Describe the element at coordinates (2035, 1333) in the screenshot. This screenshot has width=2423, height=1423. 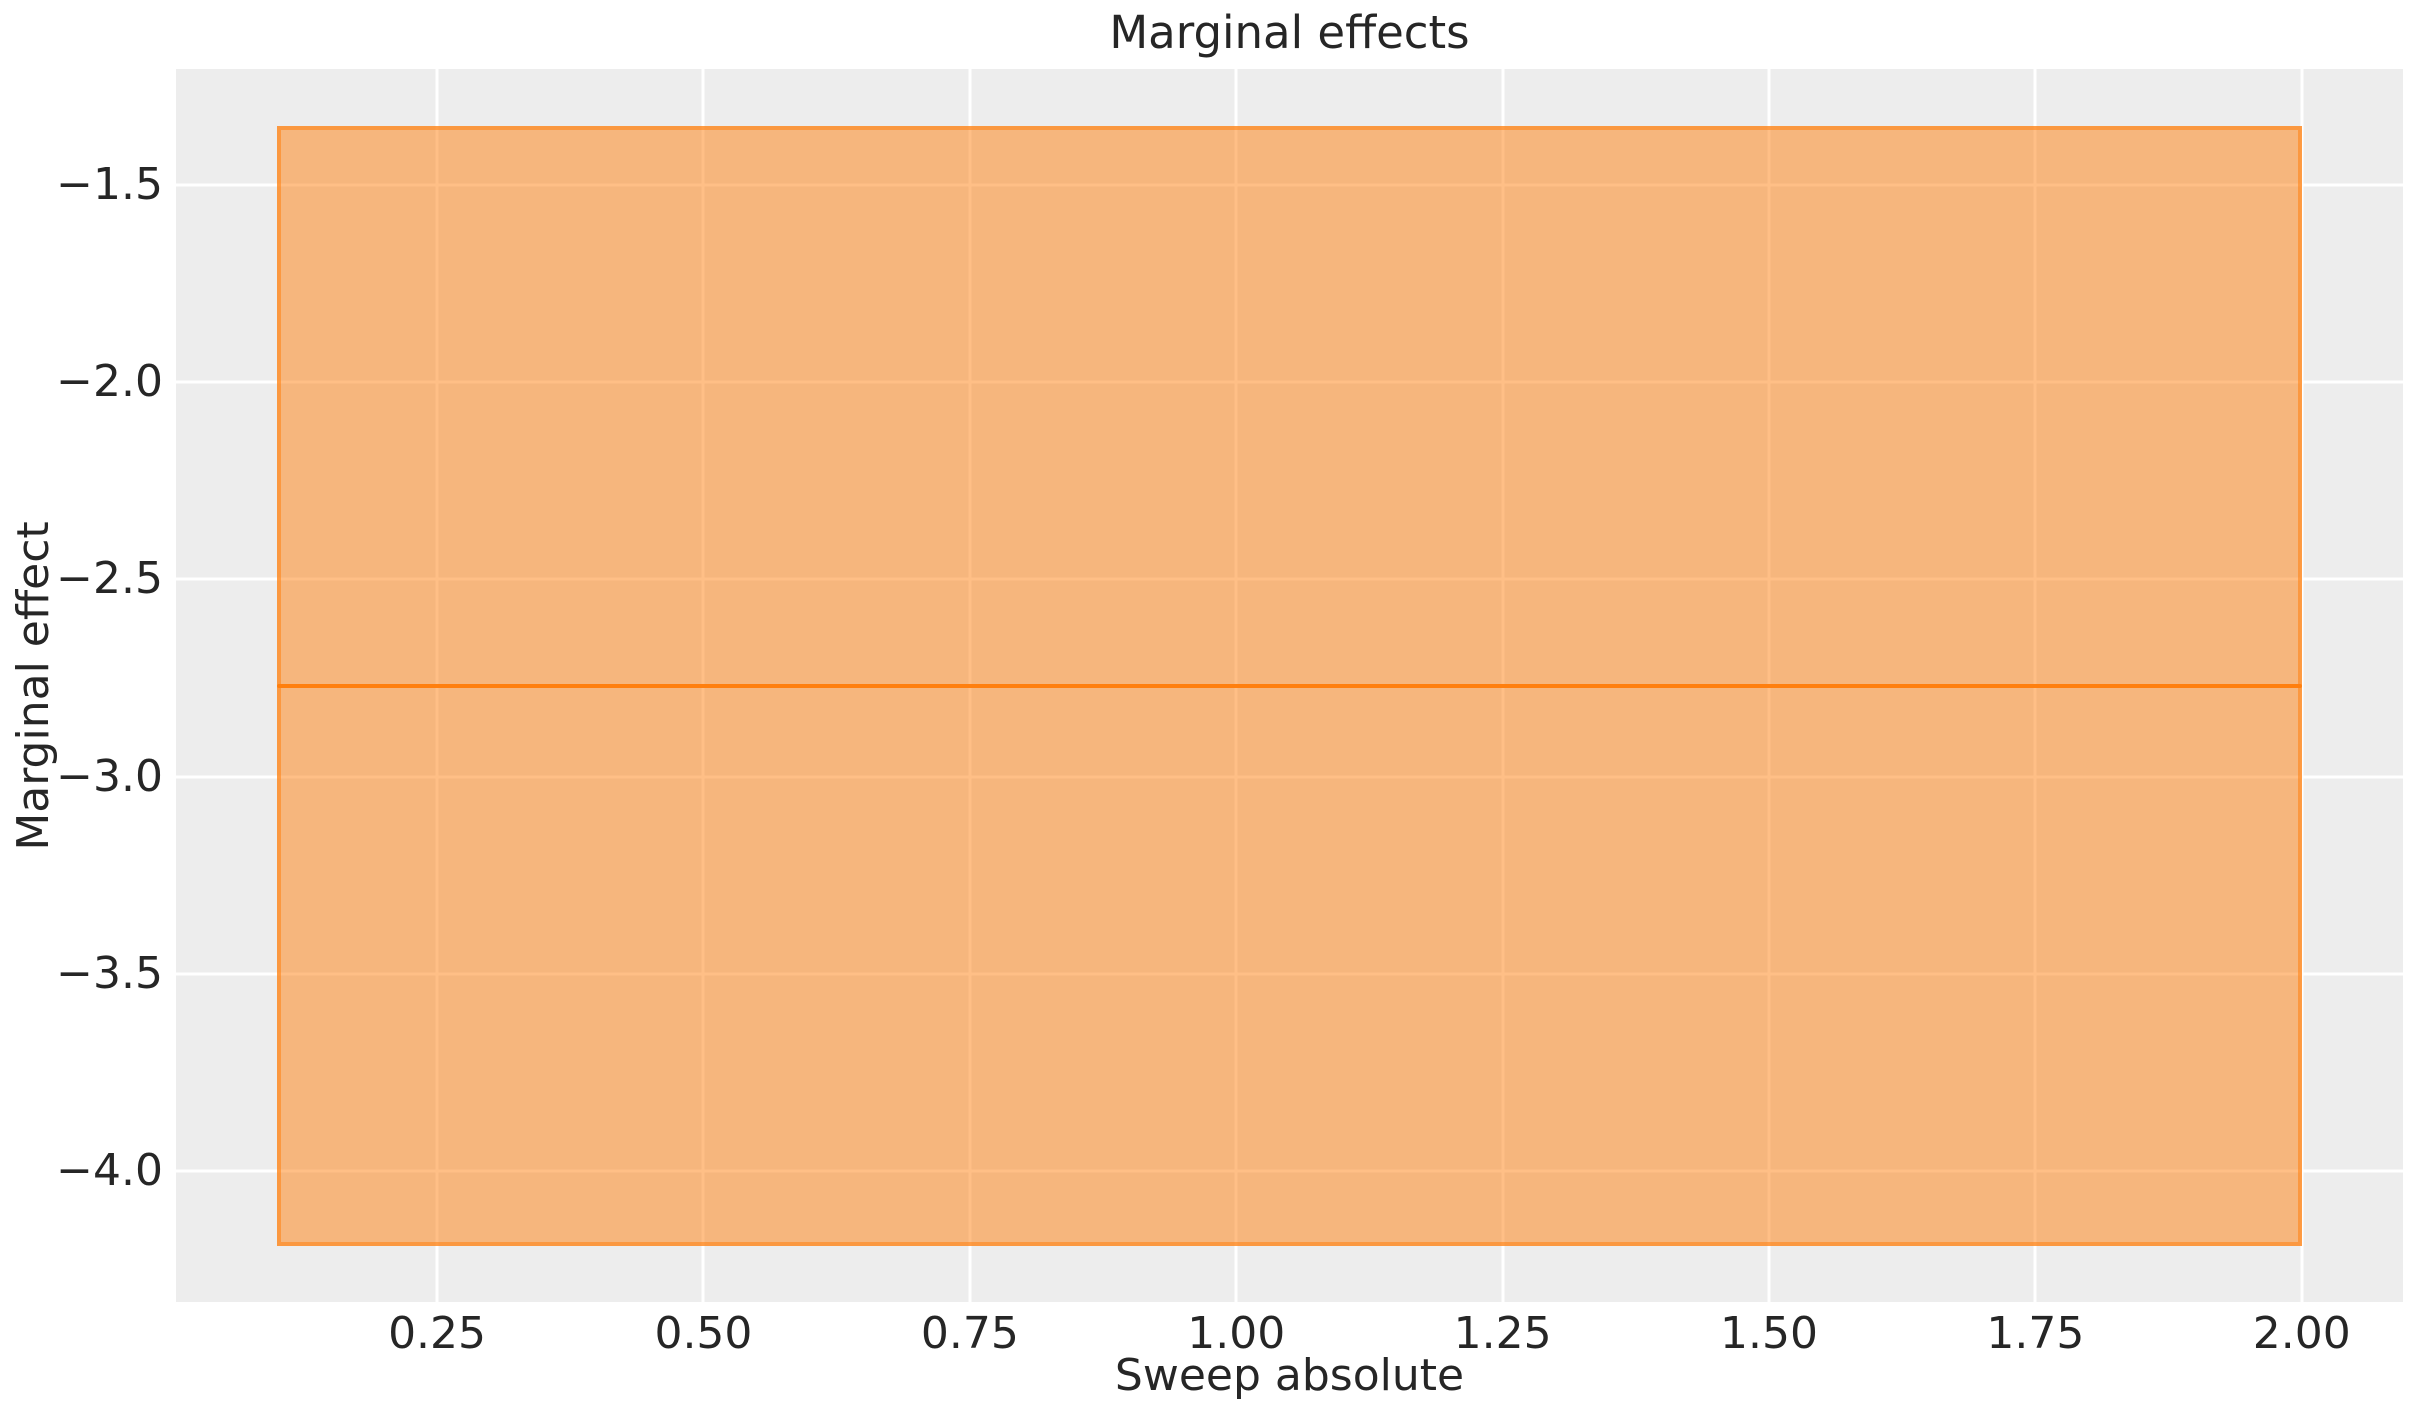
I see `x-tick-label: 1.75` at that location.